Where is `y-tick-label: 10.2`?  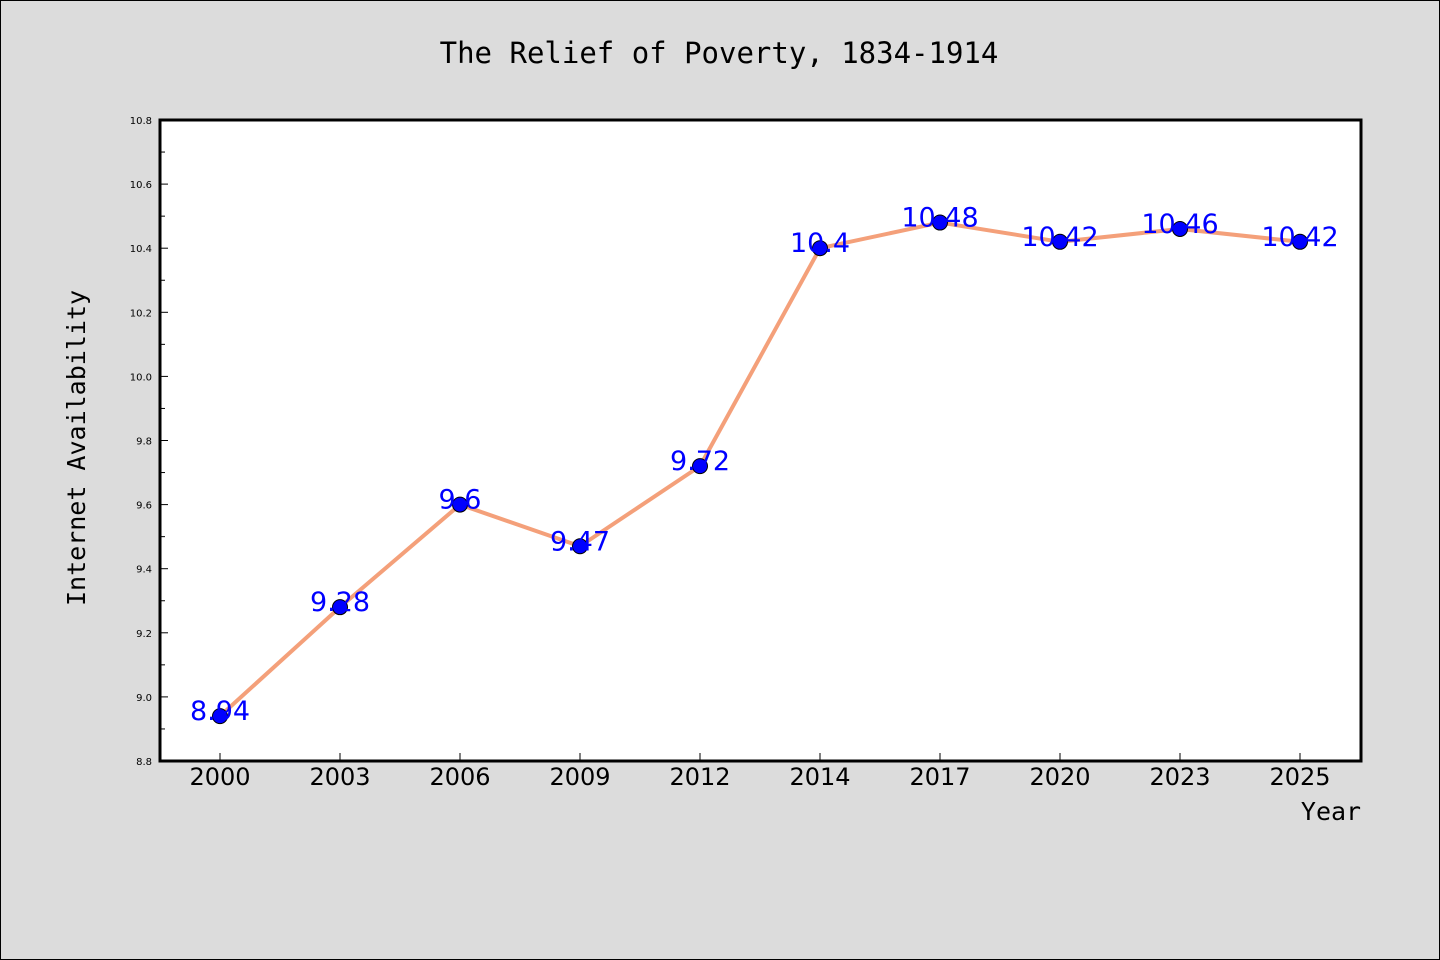 y-tick-label: 10.2 is located at coordinates (141, 313).